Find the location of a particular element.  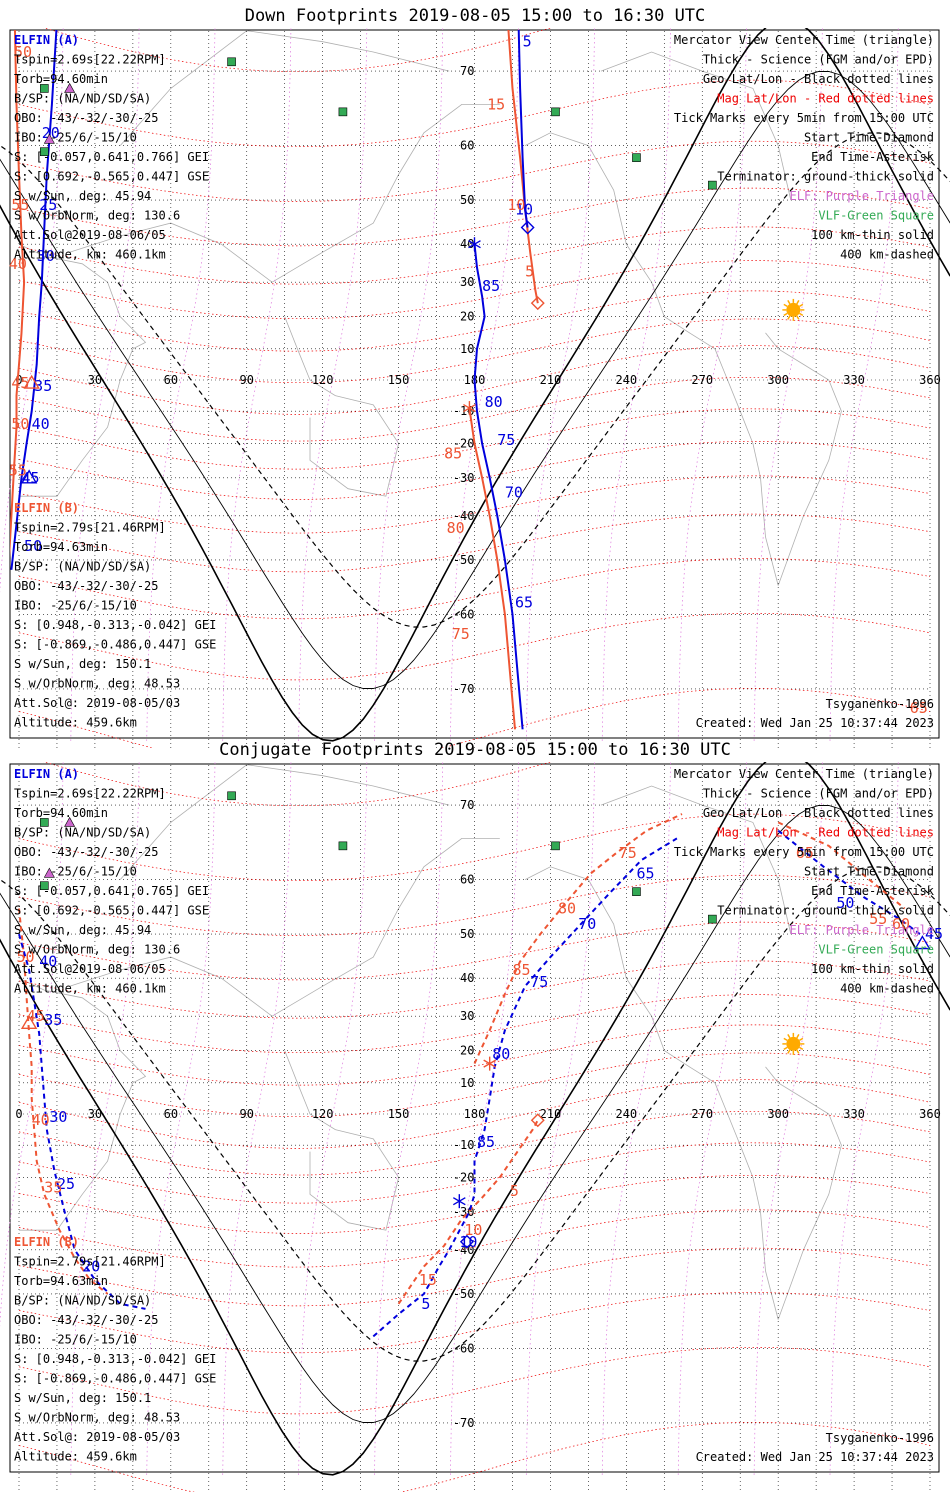

elfin-a-center-triangle is located at coordinates (29, 476).